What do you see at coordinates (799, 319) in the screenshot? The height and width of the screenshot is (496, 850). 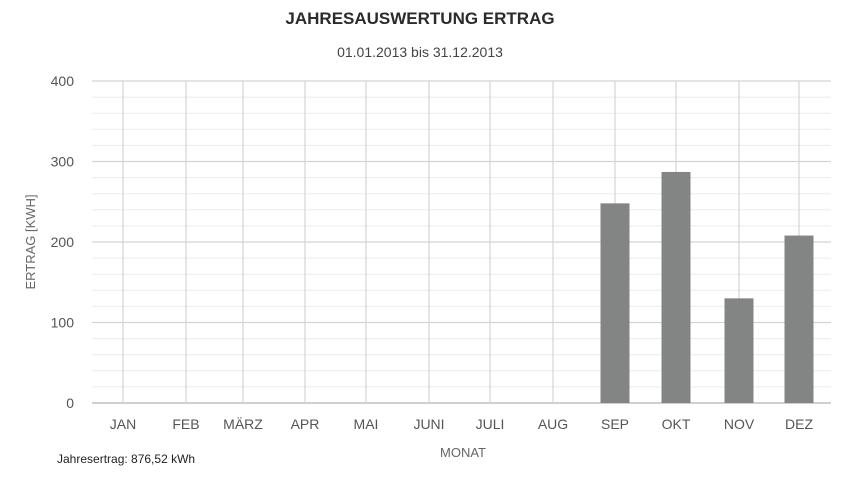 I see `bar-dez` at bounding box center [799, 319].